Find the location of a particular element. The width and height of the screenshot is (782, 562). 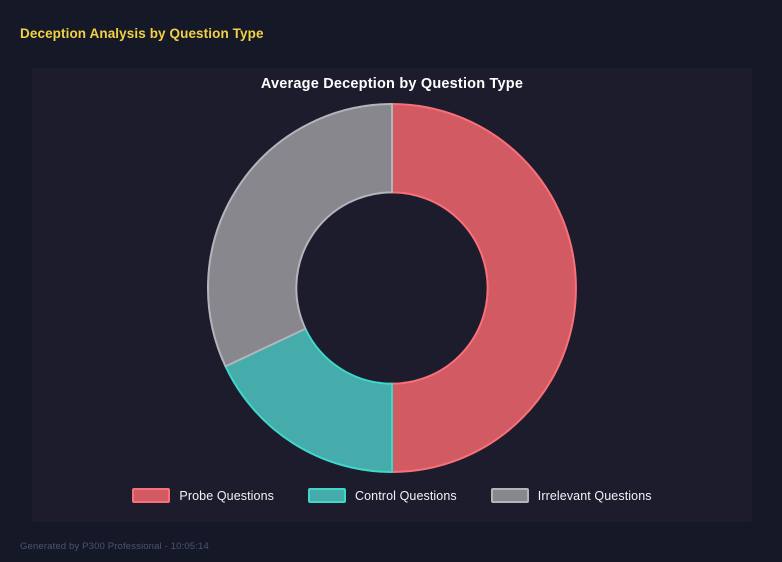

legend-item-2: Control Questions is located at coordinates (382, 495).